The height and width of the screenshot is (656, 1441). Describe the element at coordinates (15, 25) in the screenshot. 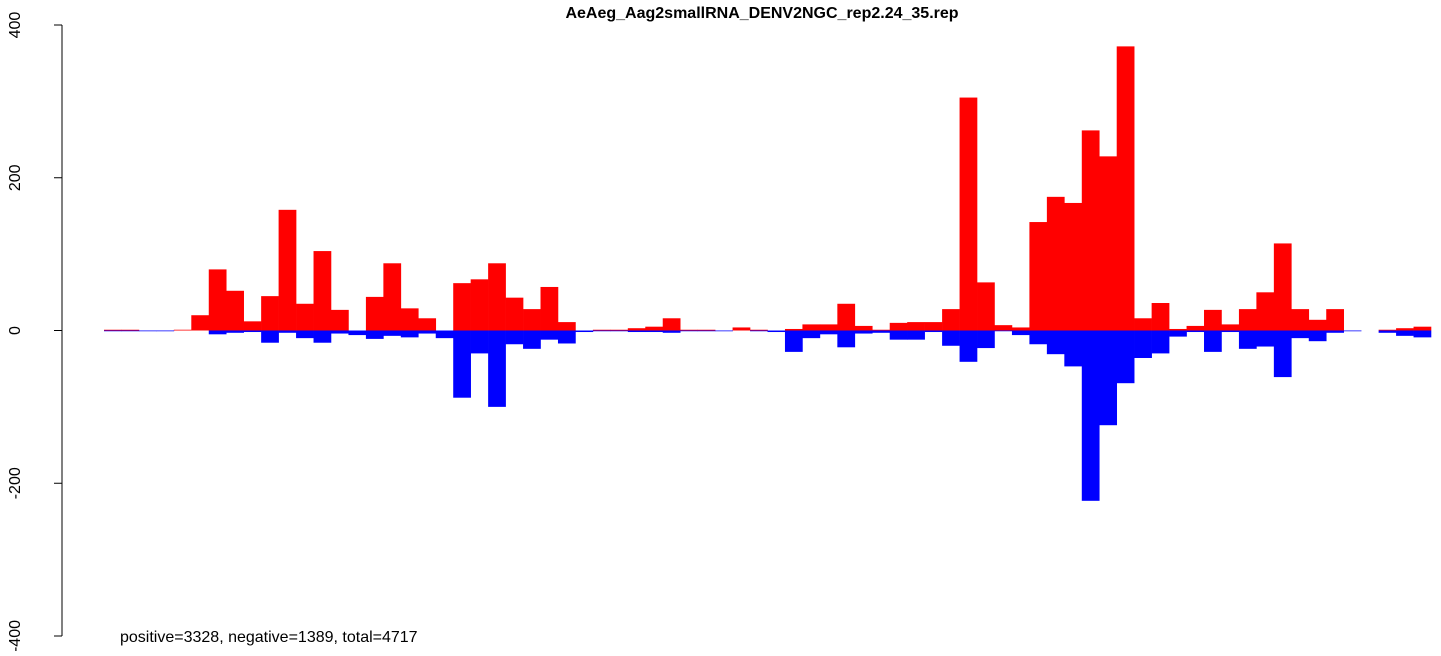

I see `y-tick-label: 400` at that location.